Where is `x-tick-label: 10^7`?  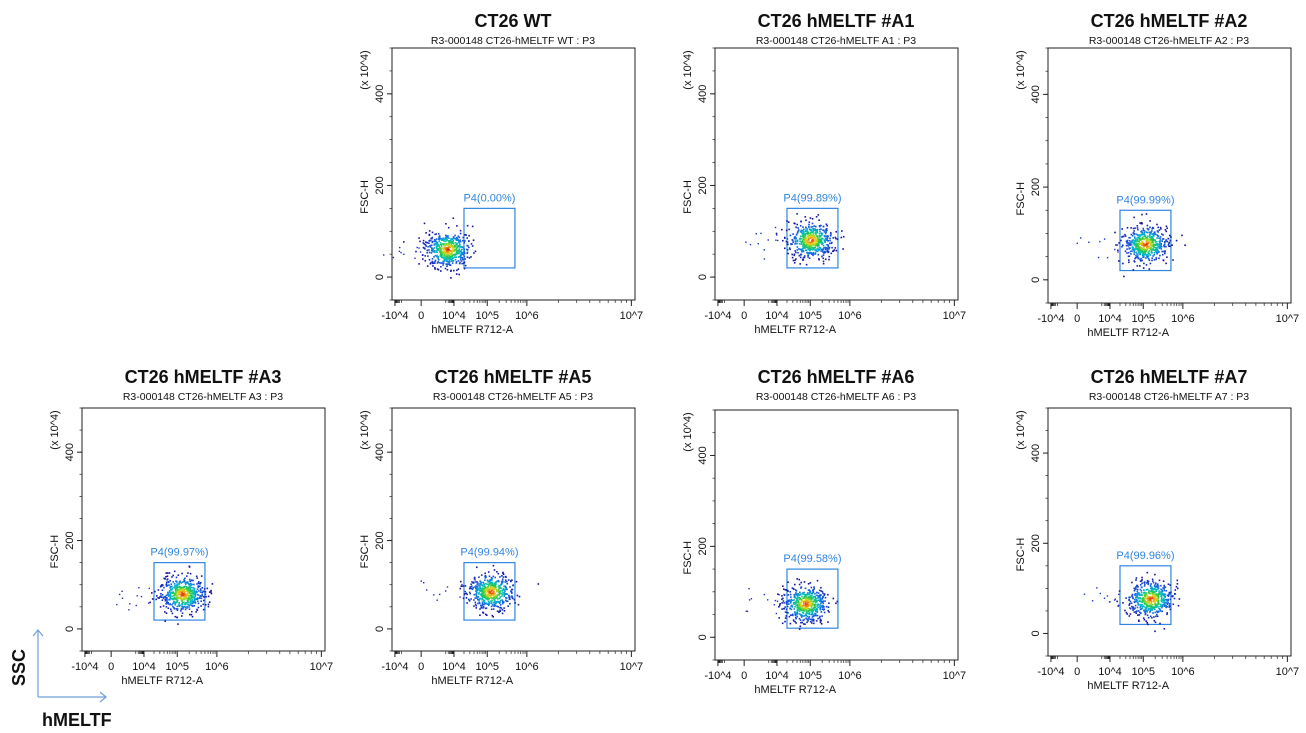
x-tick-label: 10^7 is located at coordinates (955, 316).